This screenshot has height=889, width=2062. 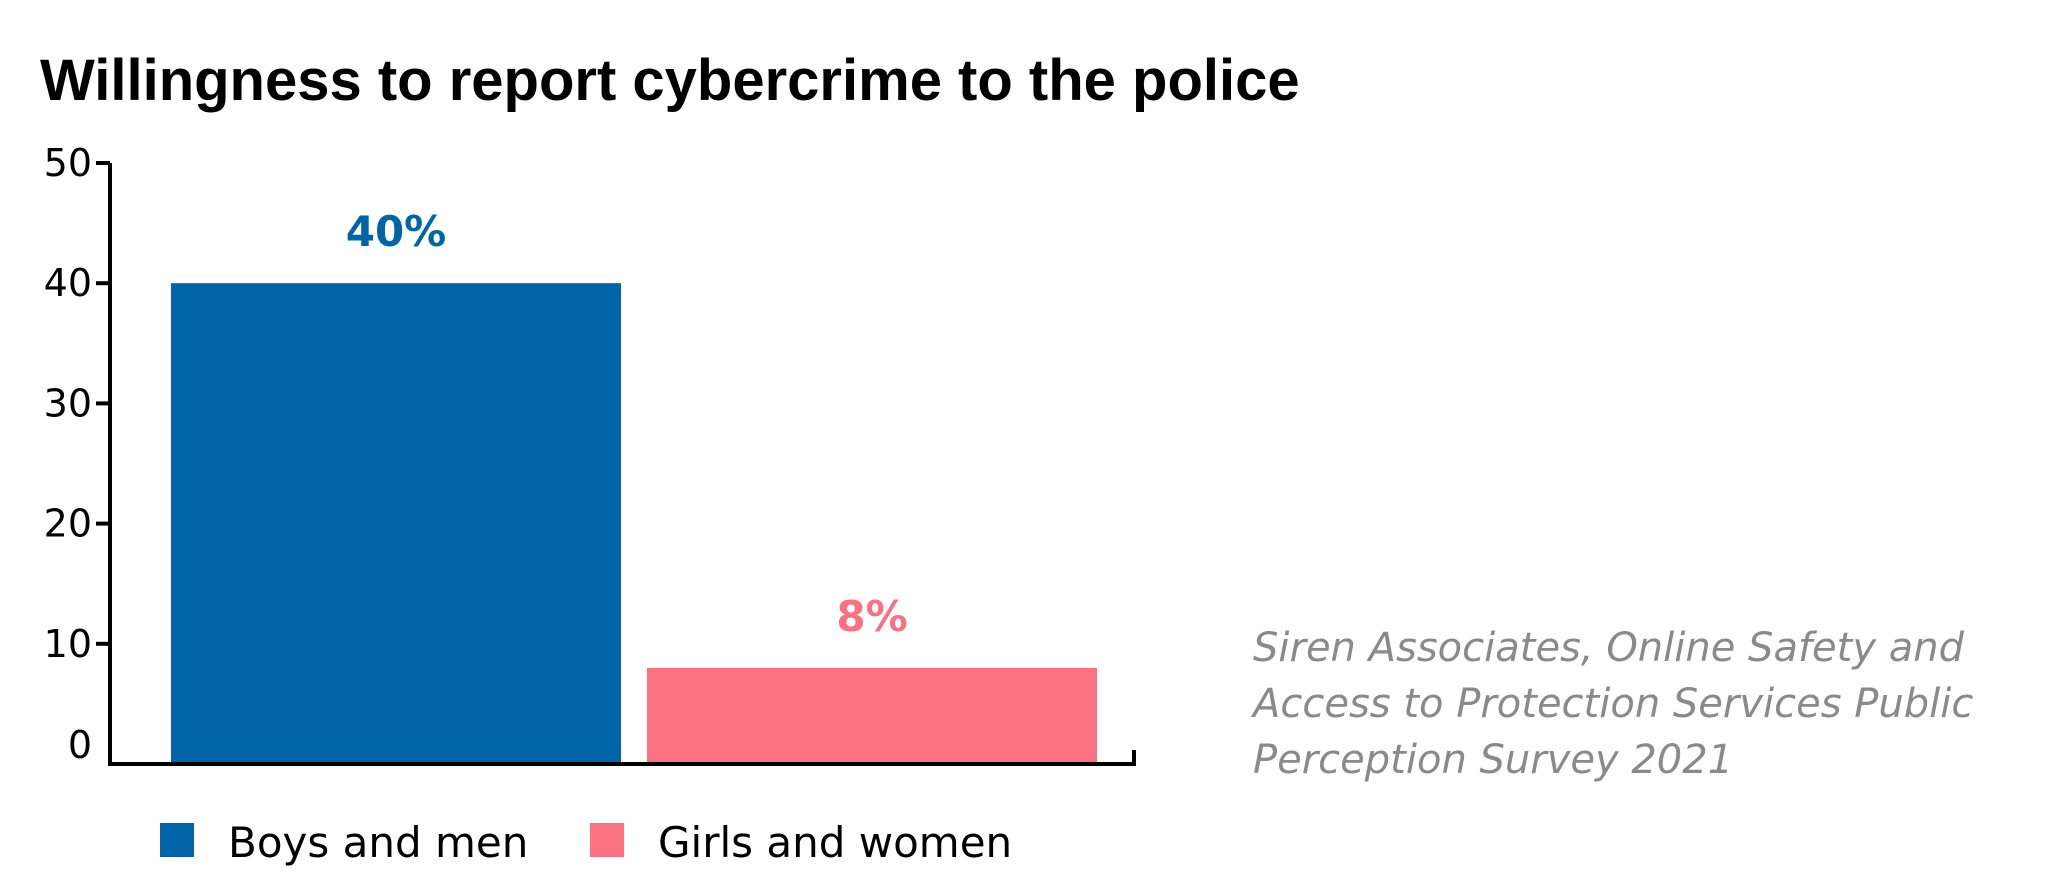 I want to click on y-tick-label-30: 30, so click(x=68, y=403).